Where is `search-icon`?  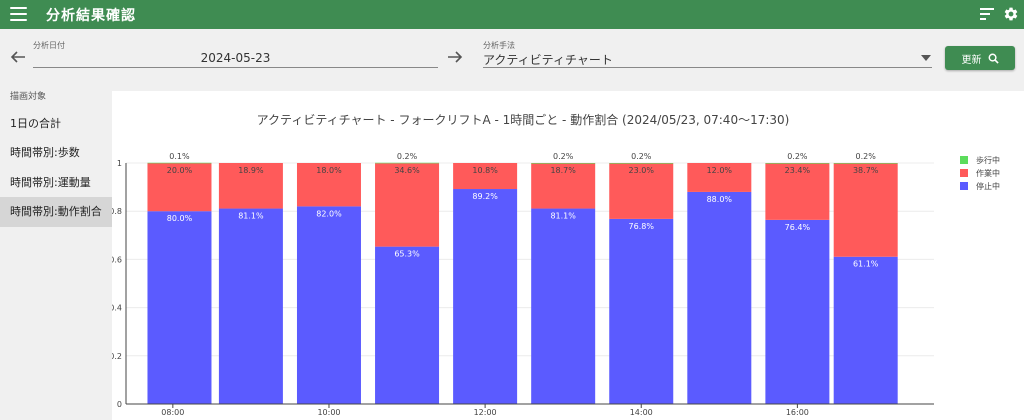
search-icon is located at coordinates (993, 58).